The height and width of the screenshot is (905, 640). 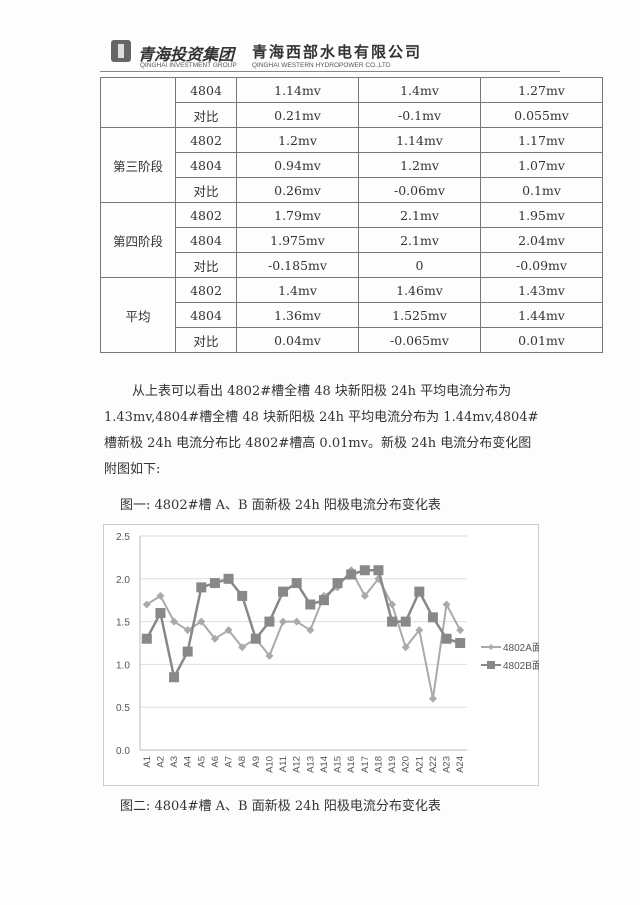 I want to click on cell-value: -0.06mv, so click(x=419, y=190).